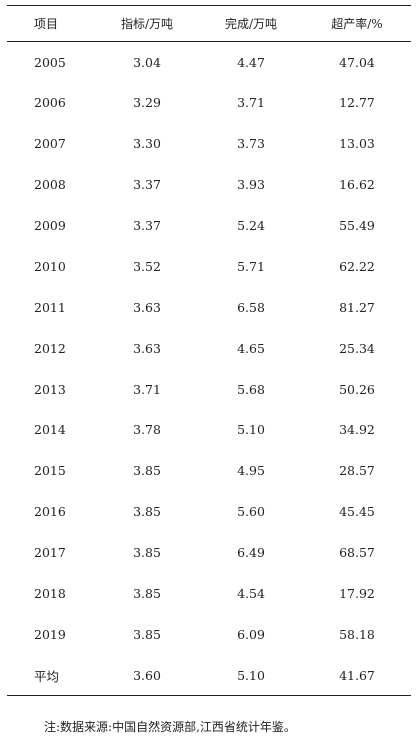 The width and height of the screenshot is (418, 743). I want to click on table-row: 2012 3.63 4.65 25.34, so click(209, 348).